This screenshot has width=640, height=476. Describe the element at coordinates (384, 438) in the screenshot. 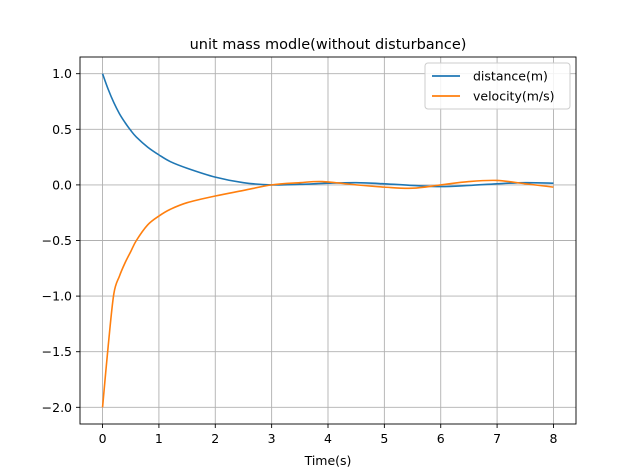

I see `x-tick-label: 5` at that location.